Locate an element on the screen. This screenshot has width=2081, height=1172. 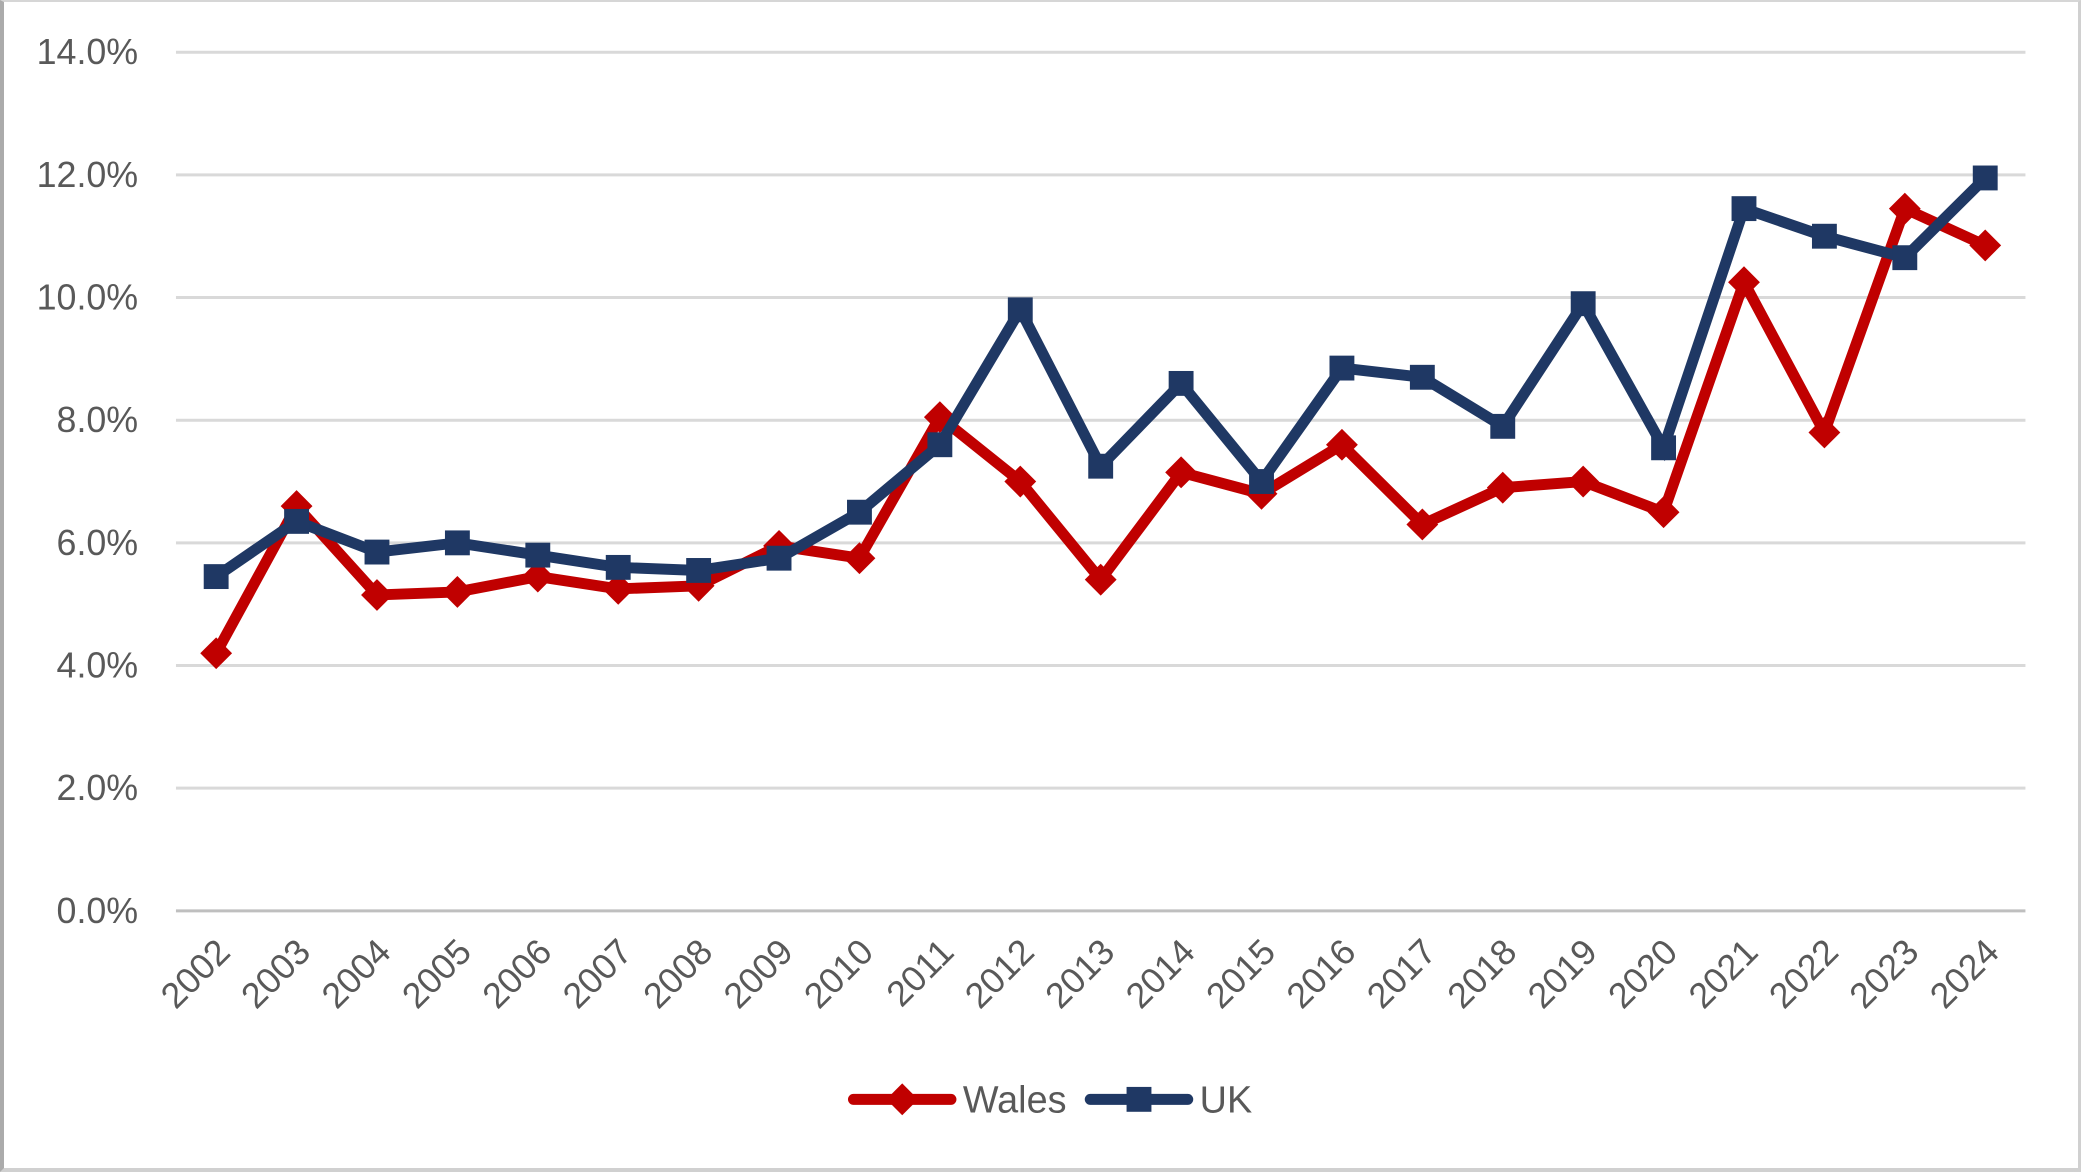
x-tick-label: 2010 is located at coordinates (838, 973).